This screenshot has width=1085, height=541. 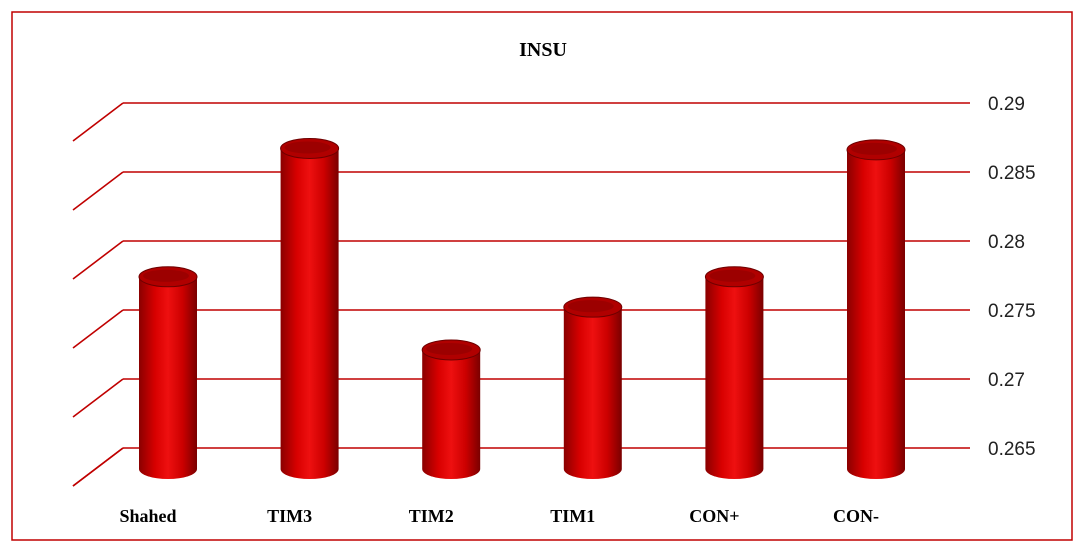 What do you see at coordinates (572, 516) in the screenshot?
I see `x-category-label: TIM1` at bounding box center [572, 516].